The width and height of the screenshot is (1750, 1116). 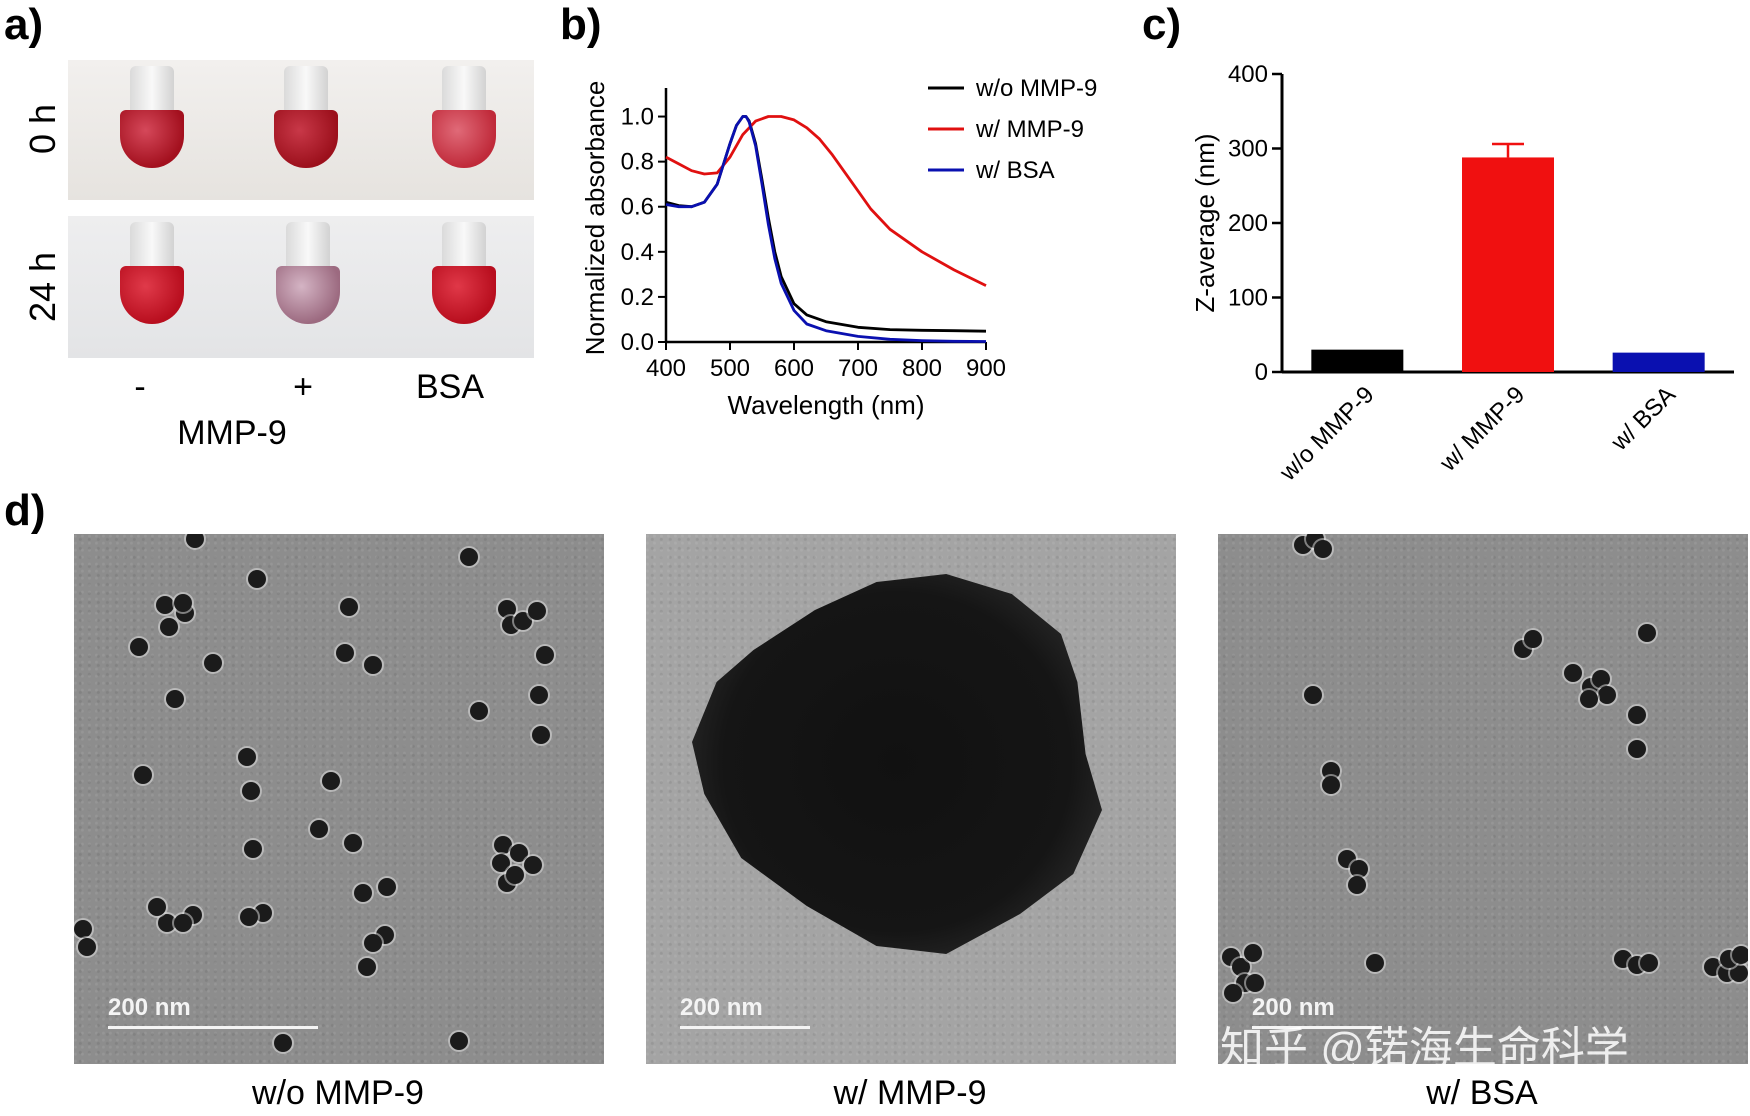 I want to click on tube-bsa-0h, so click(x=464, y=125).